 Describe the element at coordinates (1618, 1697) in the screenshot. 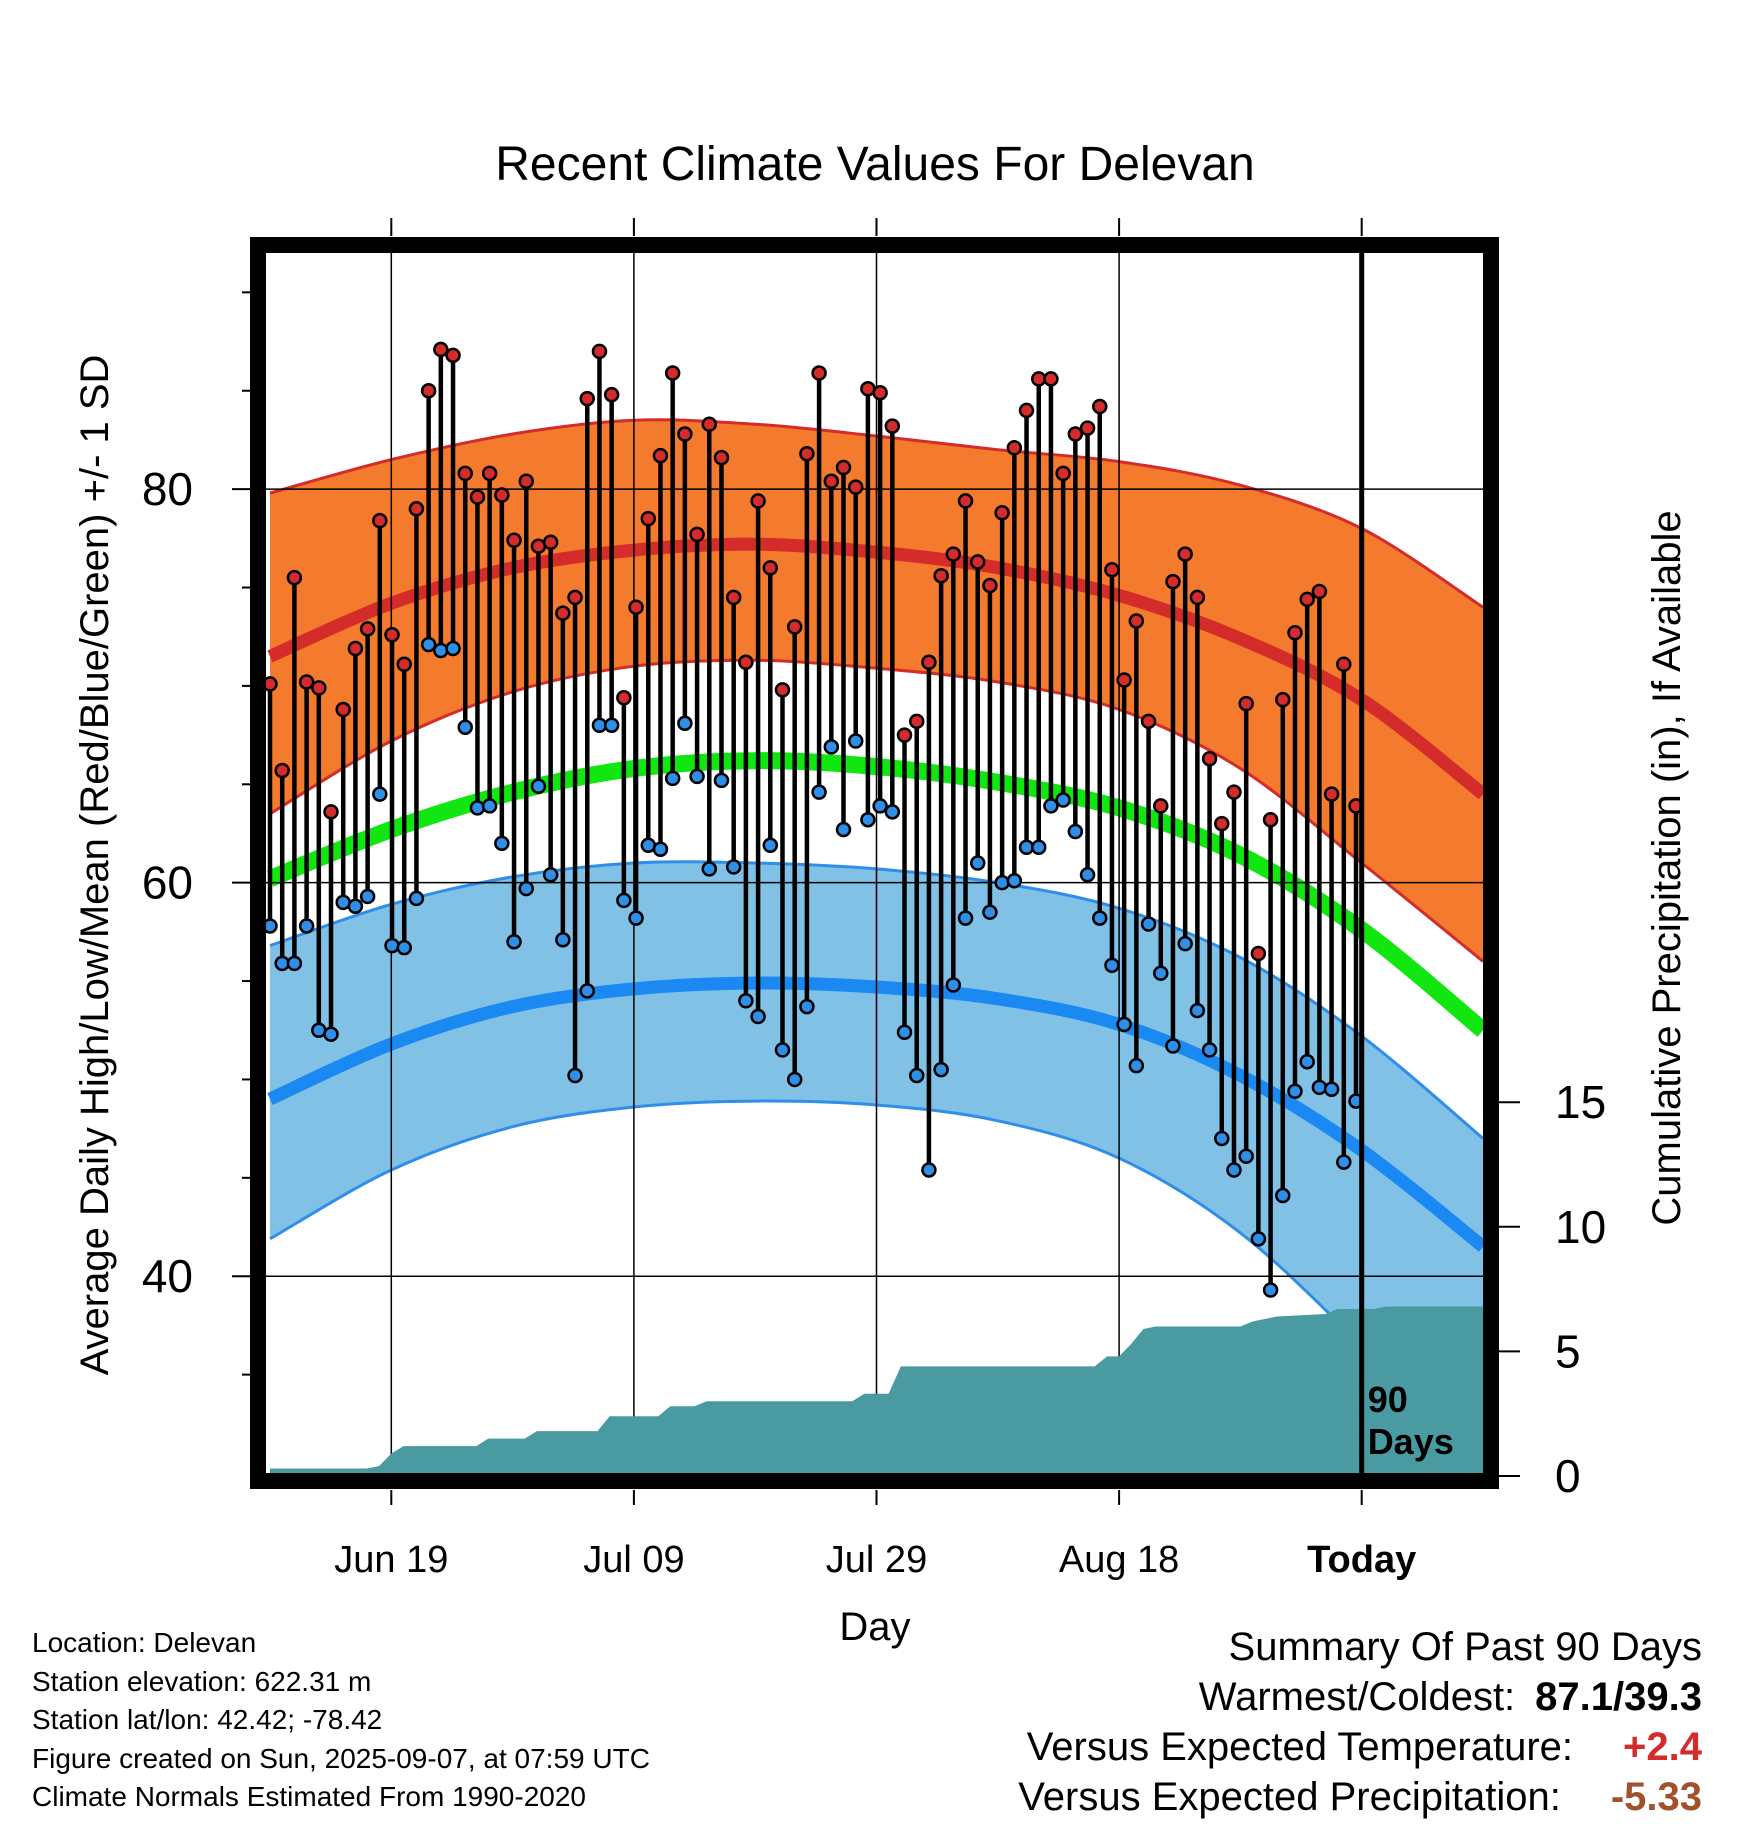

I see `warm-cold-value: 87.1/39.3` at that location.